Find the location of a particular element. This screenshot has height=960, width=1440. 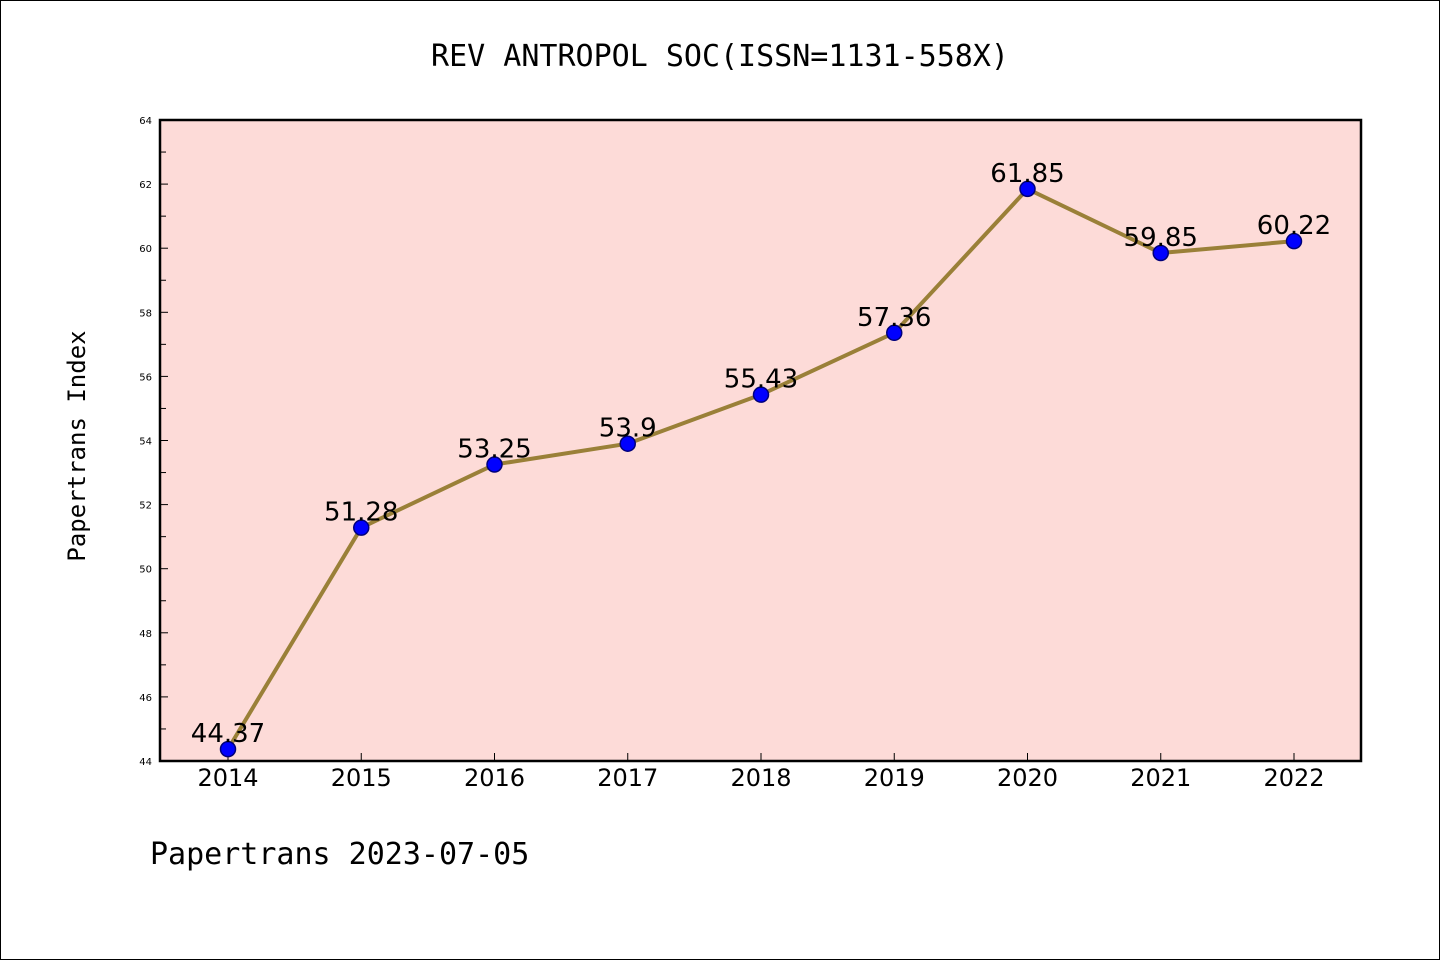

data-point-label: 61.85 is located at coordinates (1027, 174).